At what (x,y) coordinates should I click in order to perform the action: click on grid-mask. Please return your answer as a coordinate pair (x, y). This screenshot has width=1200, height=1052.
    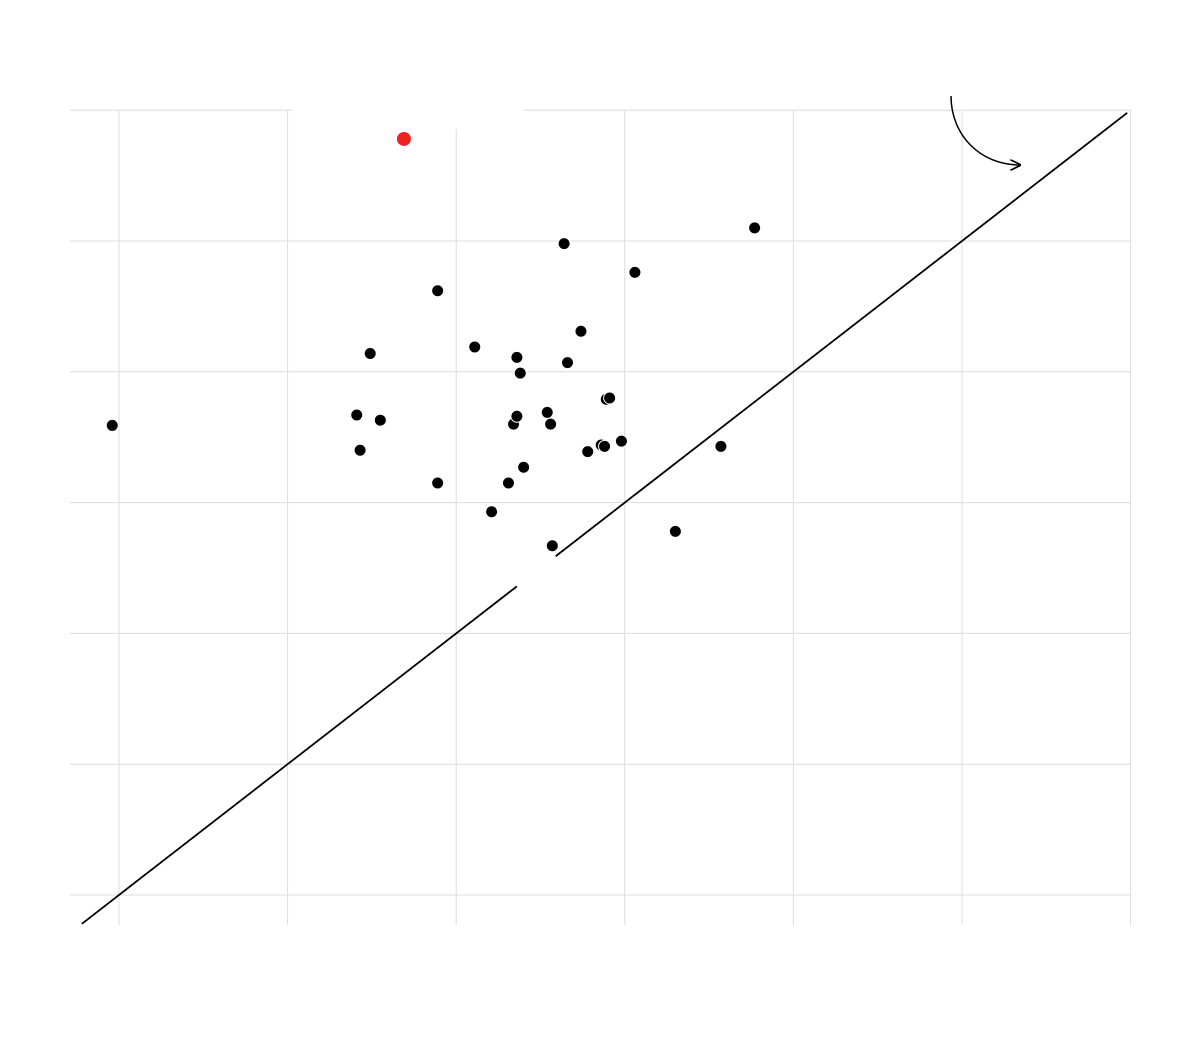
    Looking at the image, I should click on (408, 117).